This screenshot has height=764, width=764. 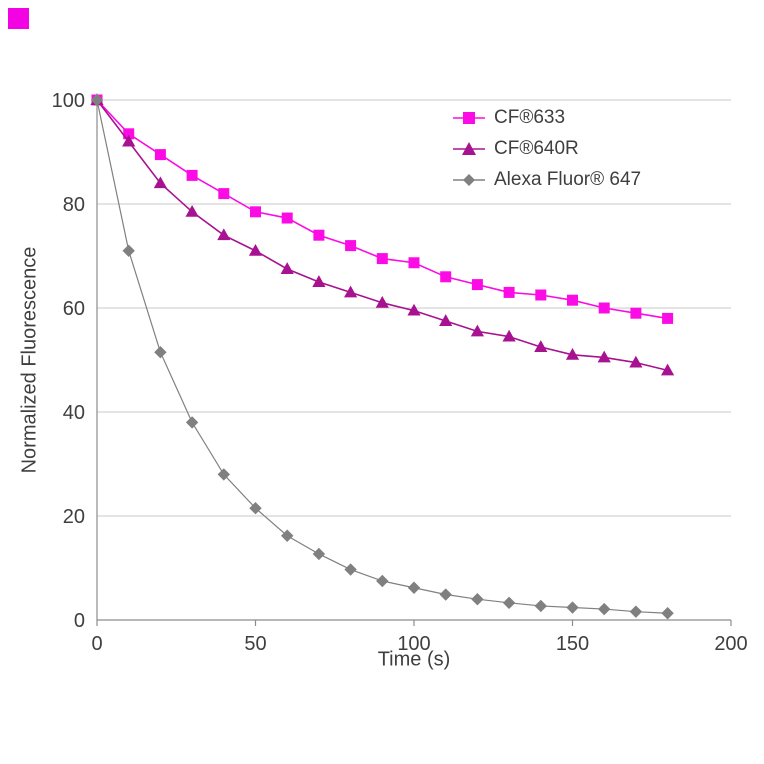 What do you see at coordinates (29, 360) in the screenshot?
I see `y-axis-title: Normalized Fluorescence` at bounding box center [29, 360].